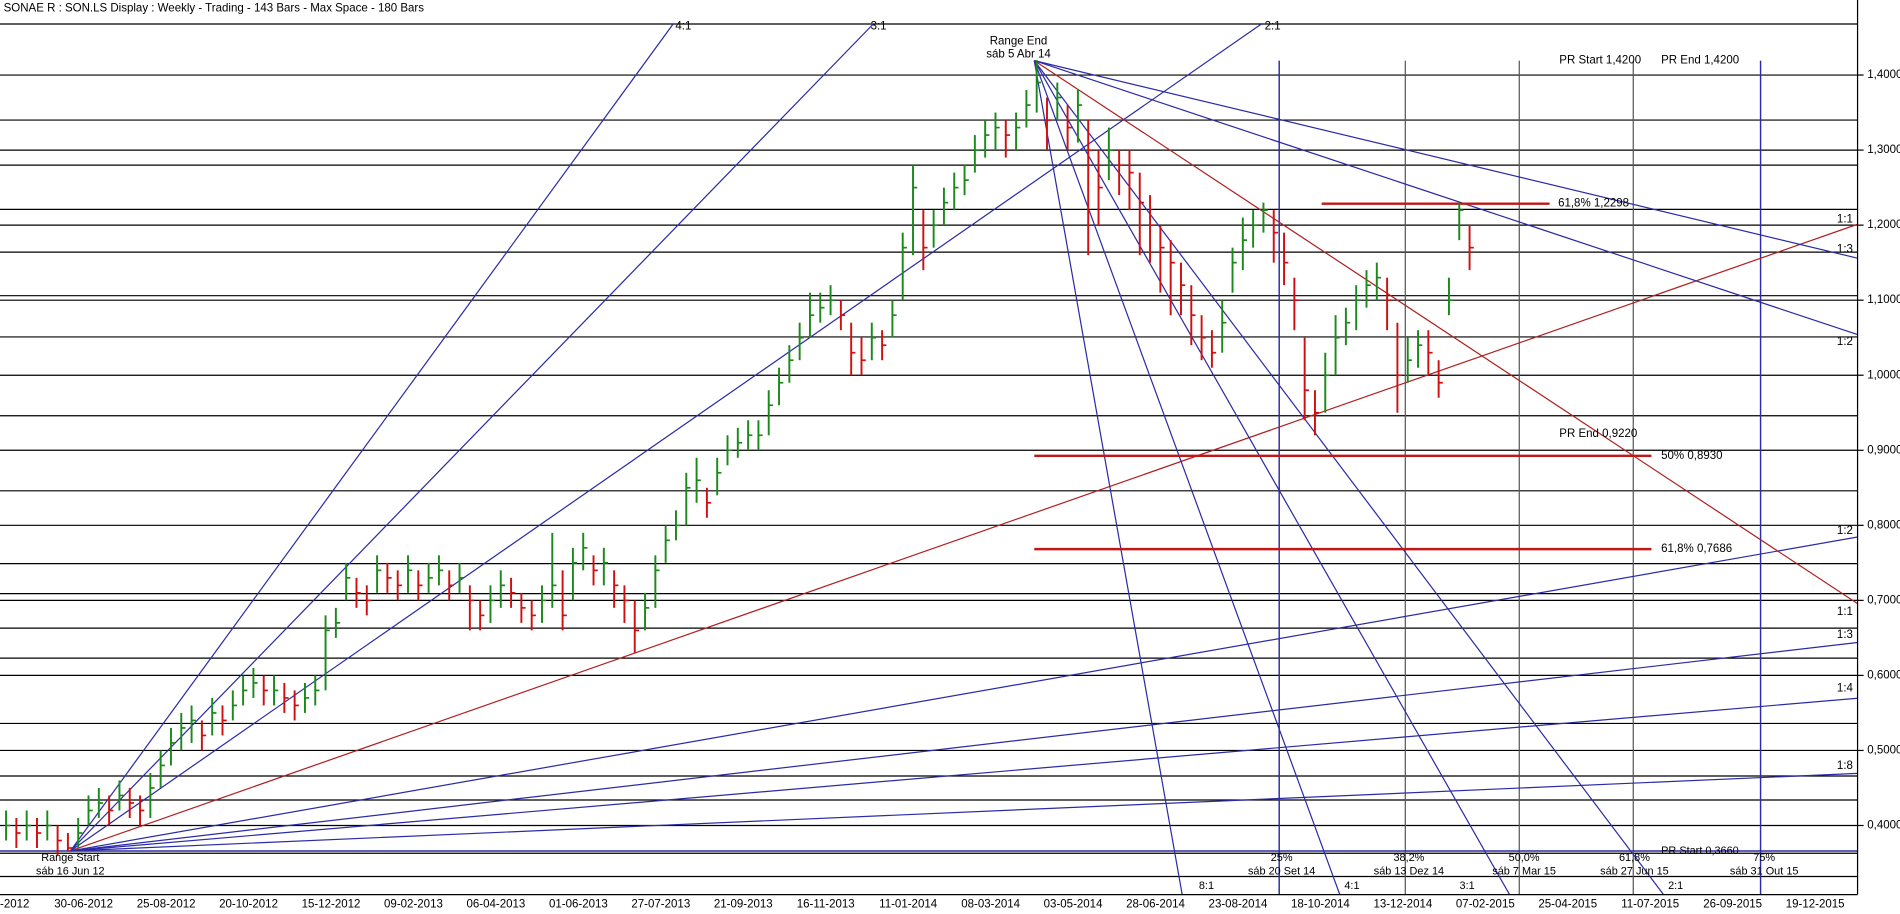  What do you see at coordinates (1764, 871) in the screenshot?
I see `annotation: sáb 31 Out 15` at bounding box center [1764, 871].